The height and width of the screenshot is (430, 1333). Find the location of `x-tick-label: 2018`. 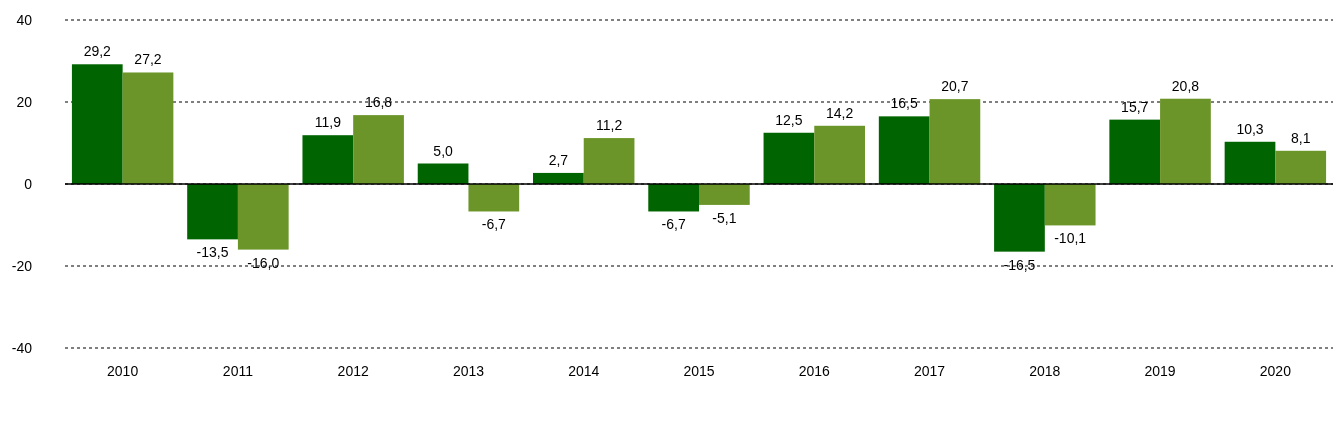

x-tick-label: 2018 is located at coordinates (1045, 371).